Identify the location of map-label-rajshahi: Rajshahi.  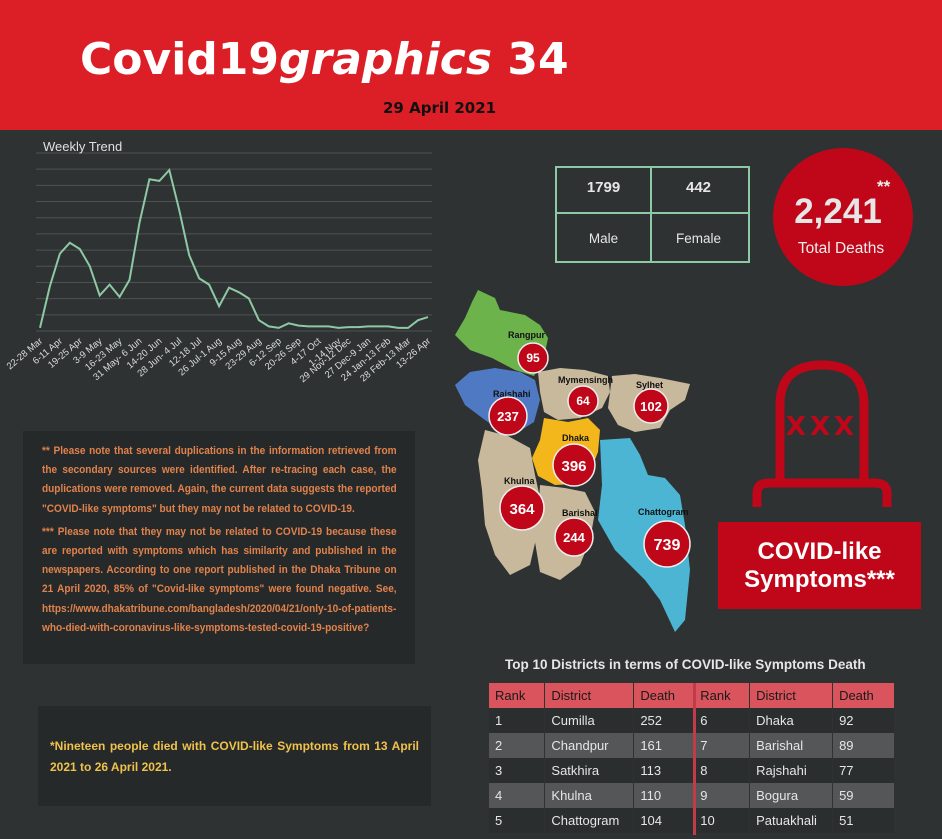
(512, 394).